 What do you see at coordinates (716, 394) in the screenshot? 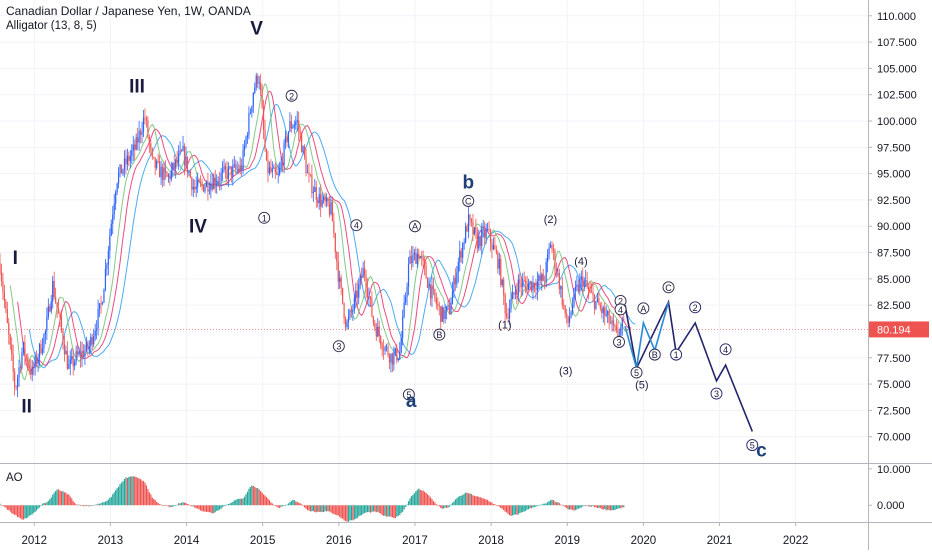
I see `wave-circle-label: 3` at bounding box center [716, 394].